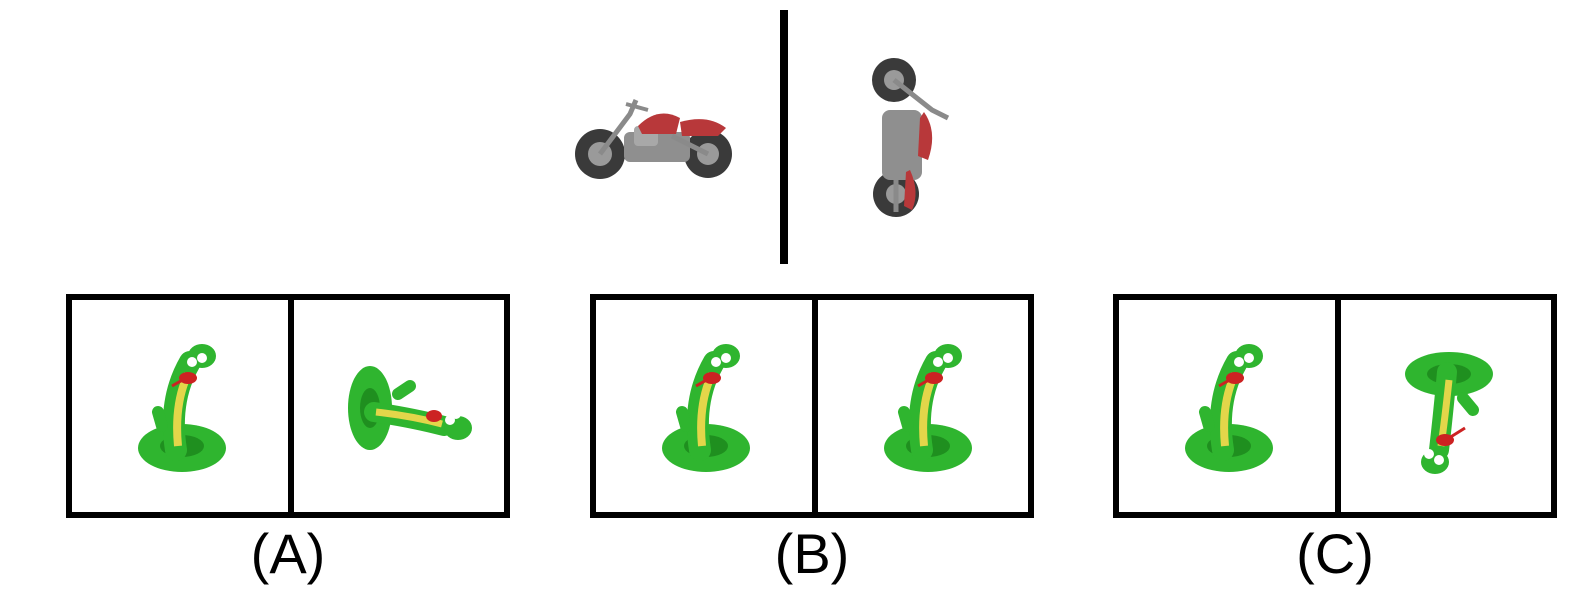  What do you see at coordinates (180, 406) in the screenshot?
I see `option-a-left-panel` at bounding box center [180, 406].